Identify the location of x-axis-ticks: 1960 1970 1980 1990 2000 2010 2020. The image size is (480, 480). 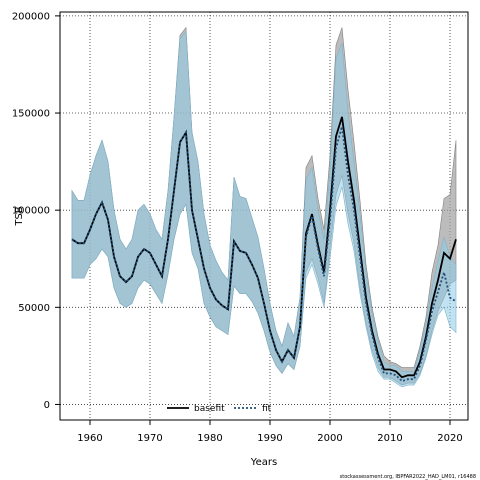
(270, 432).